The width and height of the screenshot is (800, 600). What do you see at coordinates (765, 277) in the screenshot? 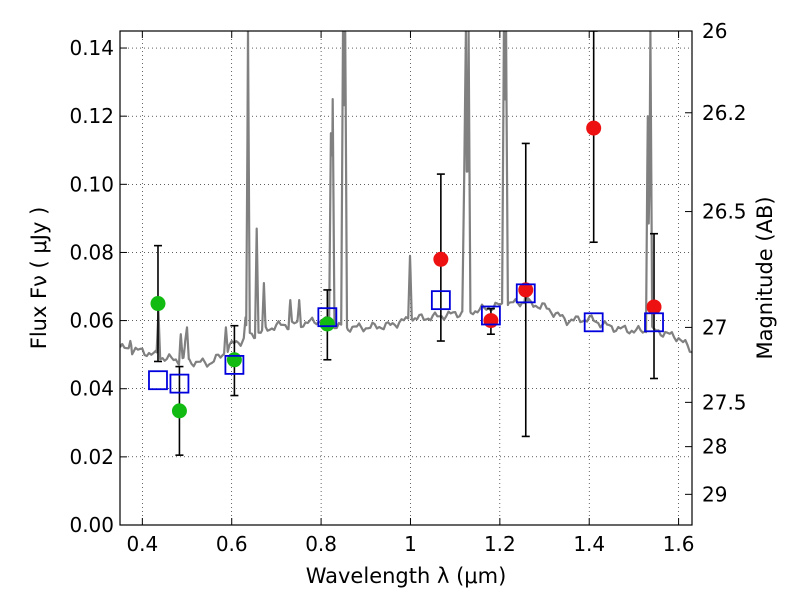
I see `y2-axis-title: Magnitude (AB)` at bounding box center [765, 277].